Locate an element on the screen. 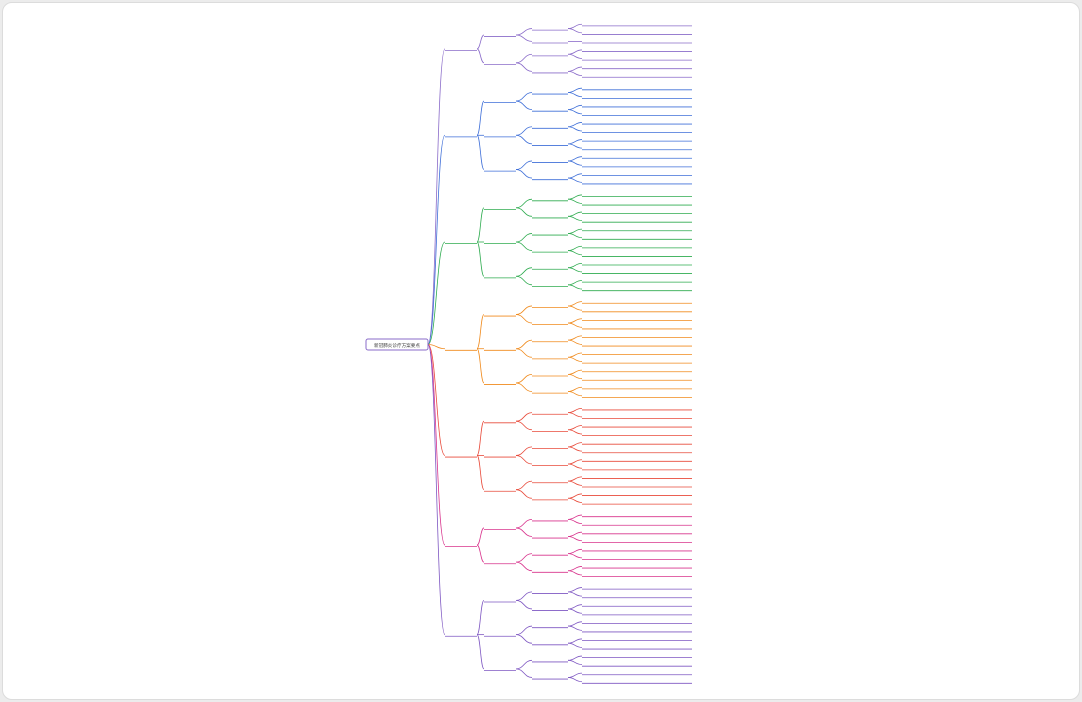 This screenshot has height=702, width=1082. root-node: 新冠肺炎诊疗方案要点 is located at coordinates (397, 344).